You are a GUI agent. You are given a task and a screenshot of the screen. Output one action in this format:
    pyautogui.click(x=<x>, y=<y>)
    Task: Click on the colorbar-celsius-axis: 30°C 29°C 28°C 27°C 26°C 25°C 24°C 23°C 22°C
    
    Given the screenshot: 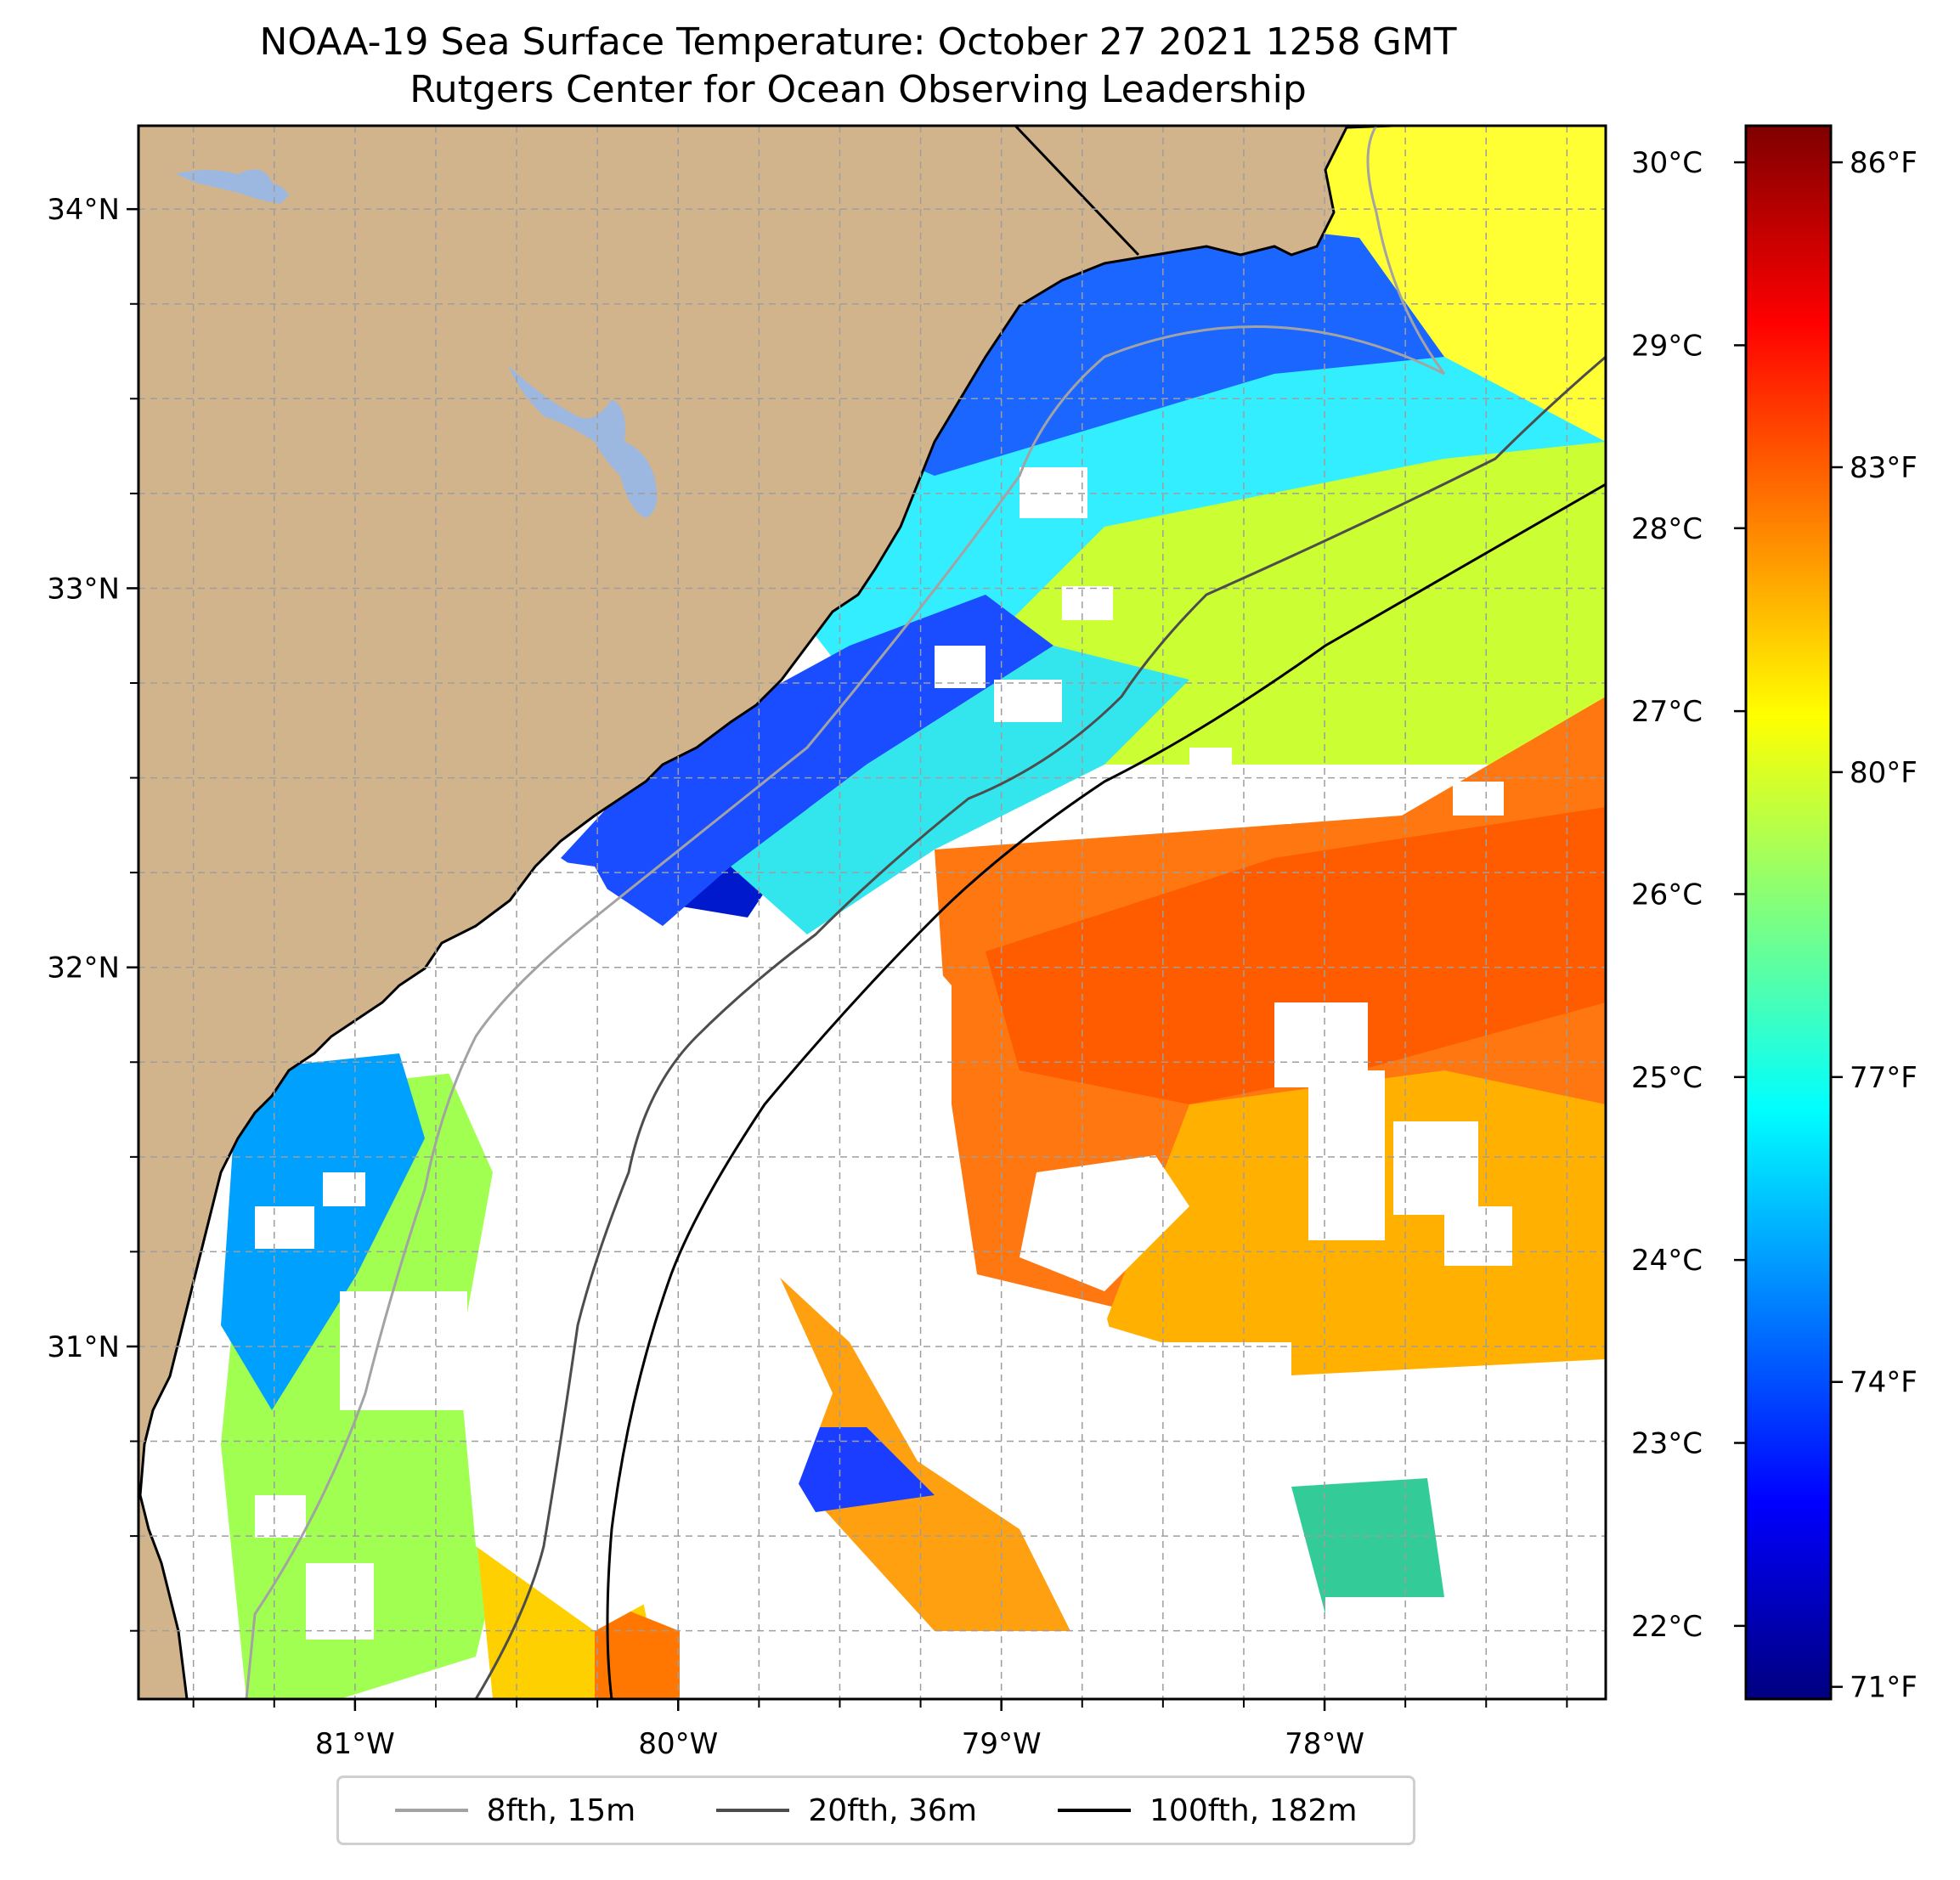 What is the action you would take?
    pyautogui.click(x=1689, y=895)
    